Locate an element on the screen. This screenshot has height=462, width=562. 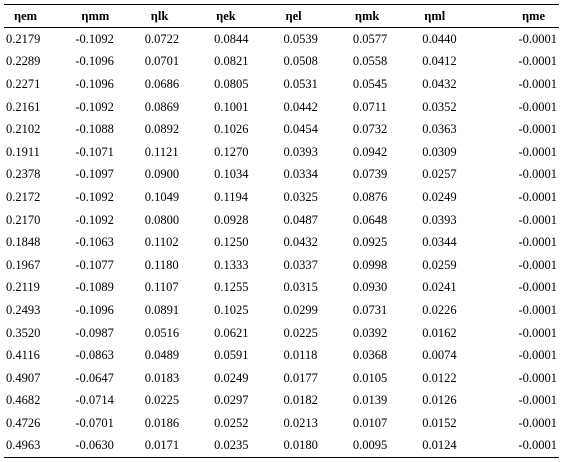
cell-eta-mk: 0.0545 is located at coordinates (370, 83).